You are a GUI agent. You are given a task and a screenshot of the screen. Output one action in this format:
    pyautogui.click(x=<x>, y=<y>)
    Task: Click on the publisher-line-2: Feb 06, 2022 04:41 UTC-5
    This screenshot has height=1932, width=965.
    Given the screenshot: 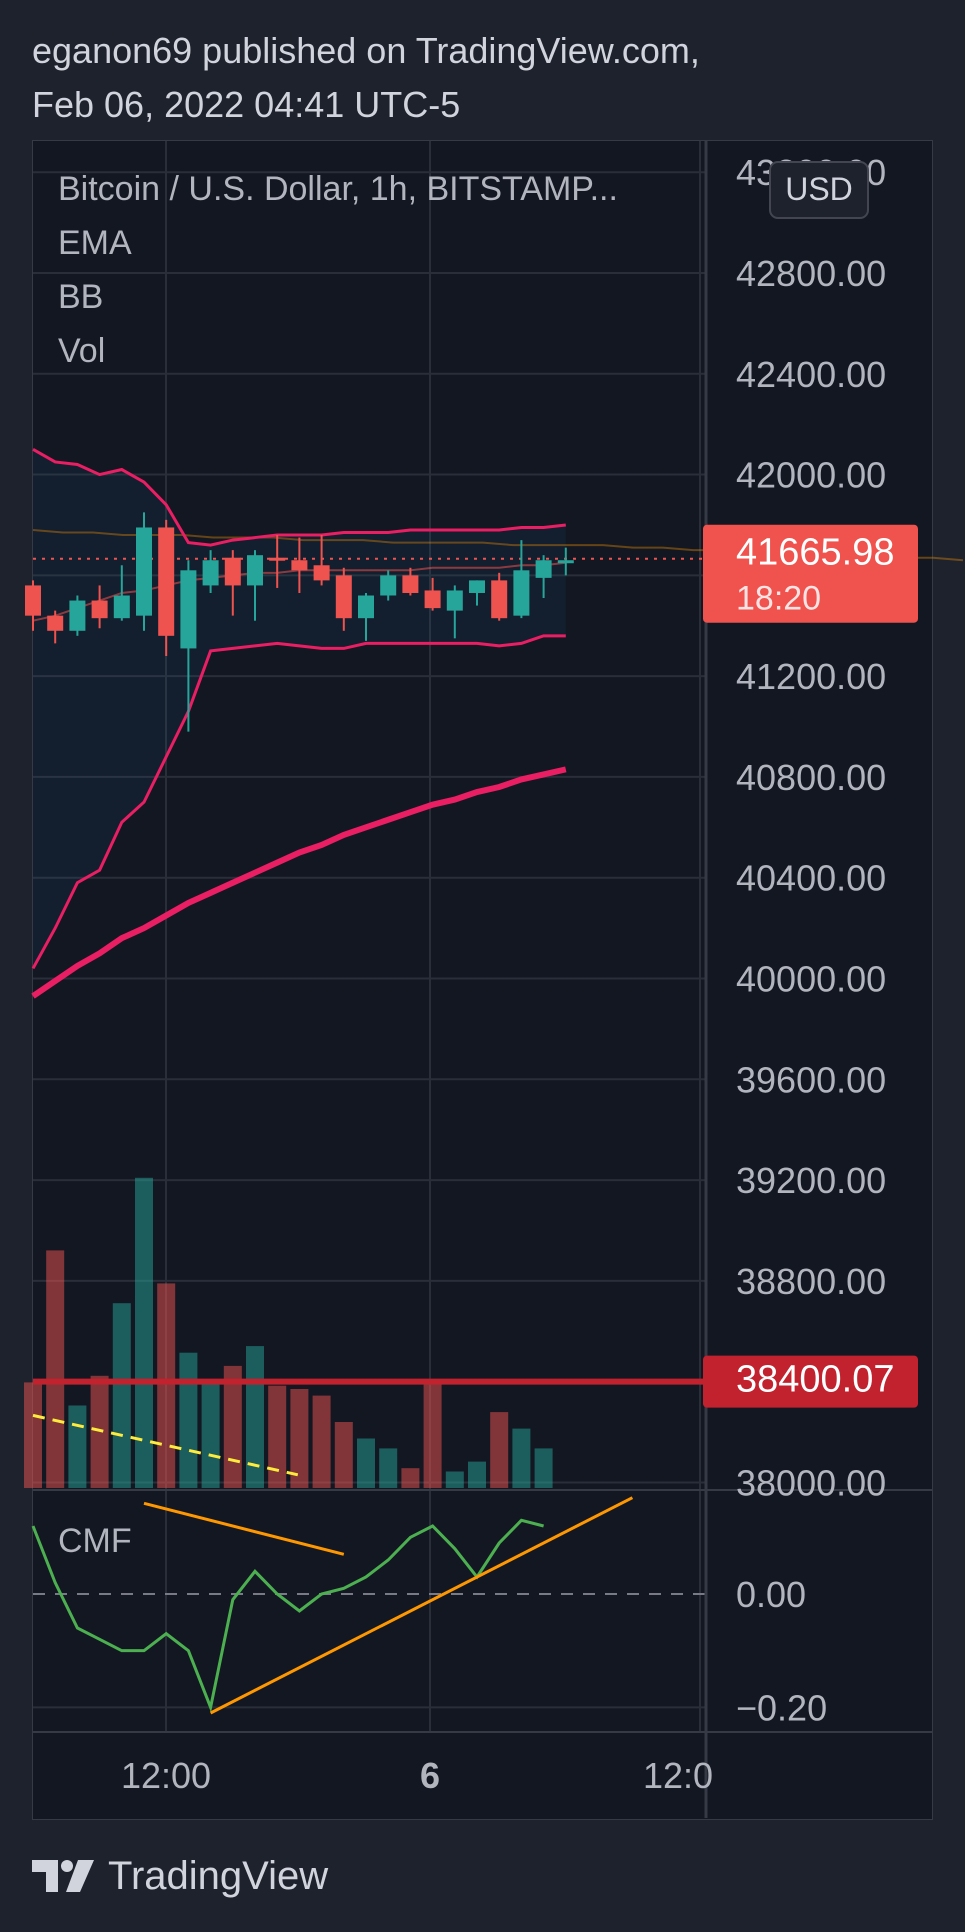 What is the action you would take?
    pyautogui.click(x=246, y=104)
    